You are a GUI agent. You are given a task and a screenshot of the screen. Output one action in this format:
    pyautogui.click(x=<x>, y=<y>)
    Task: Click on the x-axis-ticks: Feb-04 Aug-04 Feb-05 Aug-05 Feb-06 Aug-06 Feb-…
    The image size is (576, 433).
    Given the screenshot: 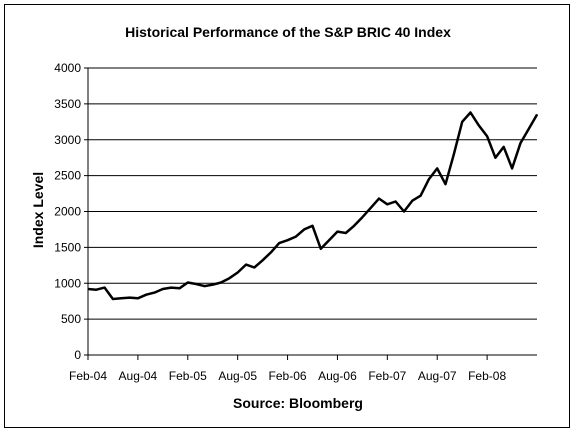 What is the action you would take?
    pyautogui.click(x=287, y=369)
    